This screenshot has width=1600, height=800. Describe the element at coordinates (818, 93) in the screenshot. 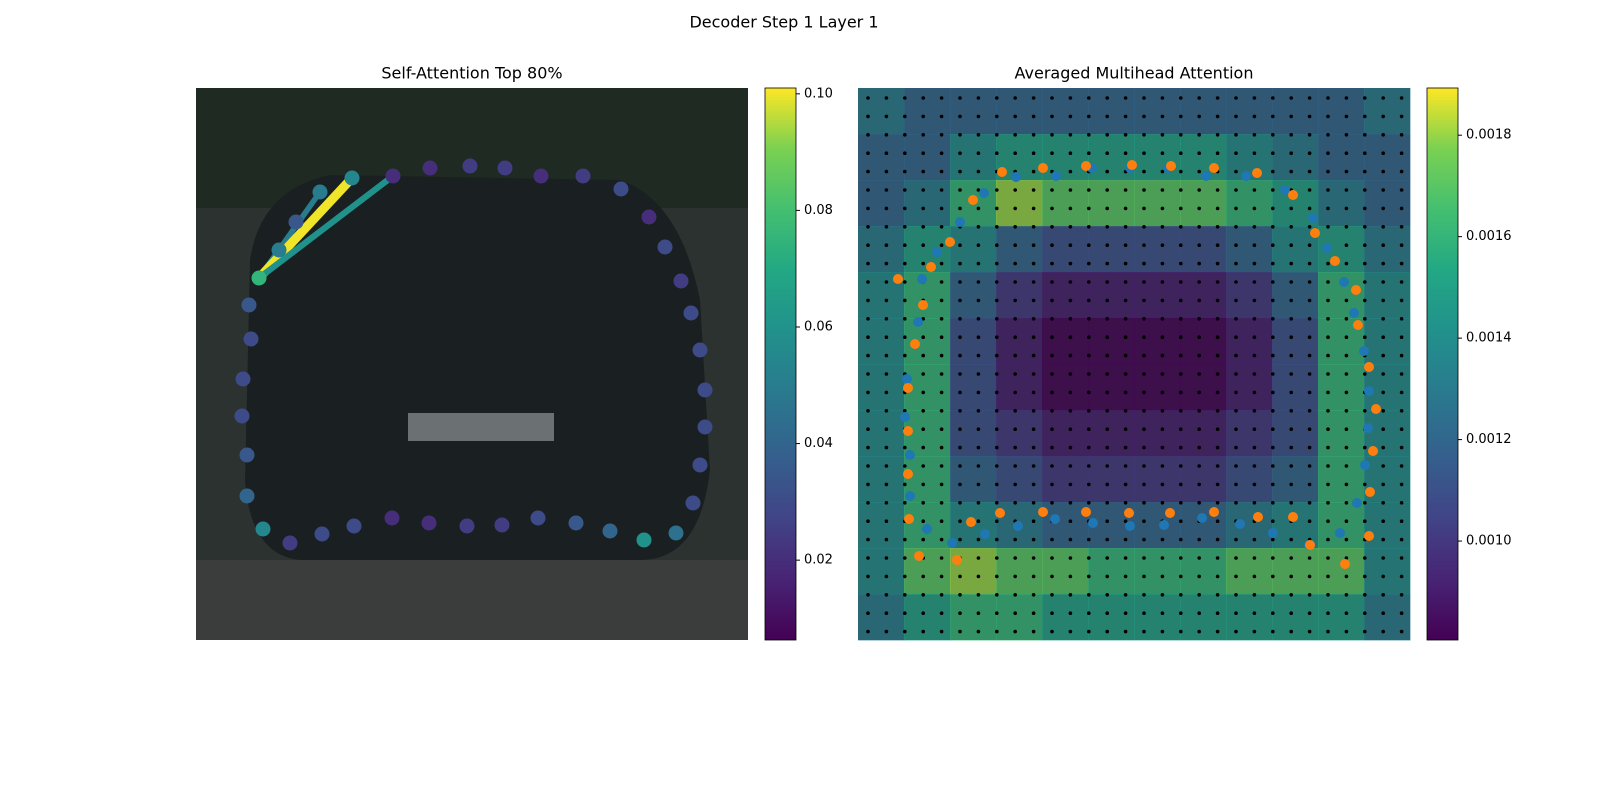

I see `colorbar-tick-label: 0.10` at that location.